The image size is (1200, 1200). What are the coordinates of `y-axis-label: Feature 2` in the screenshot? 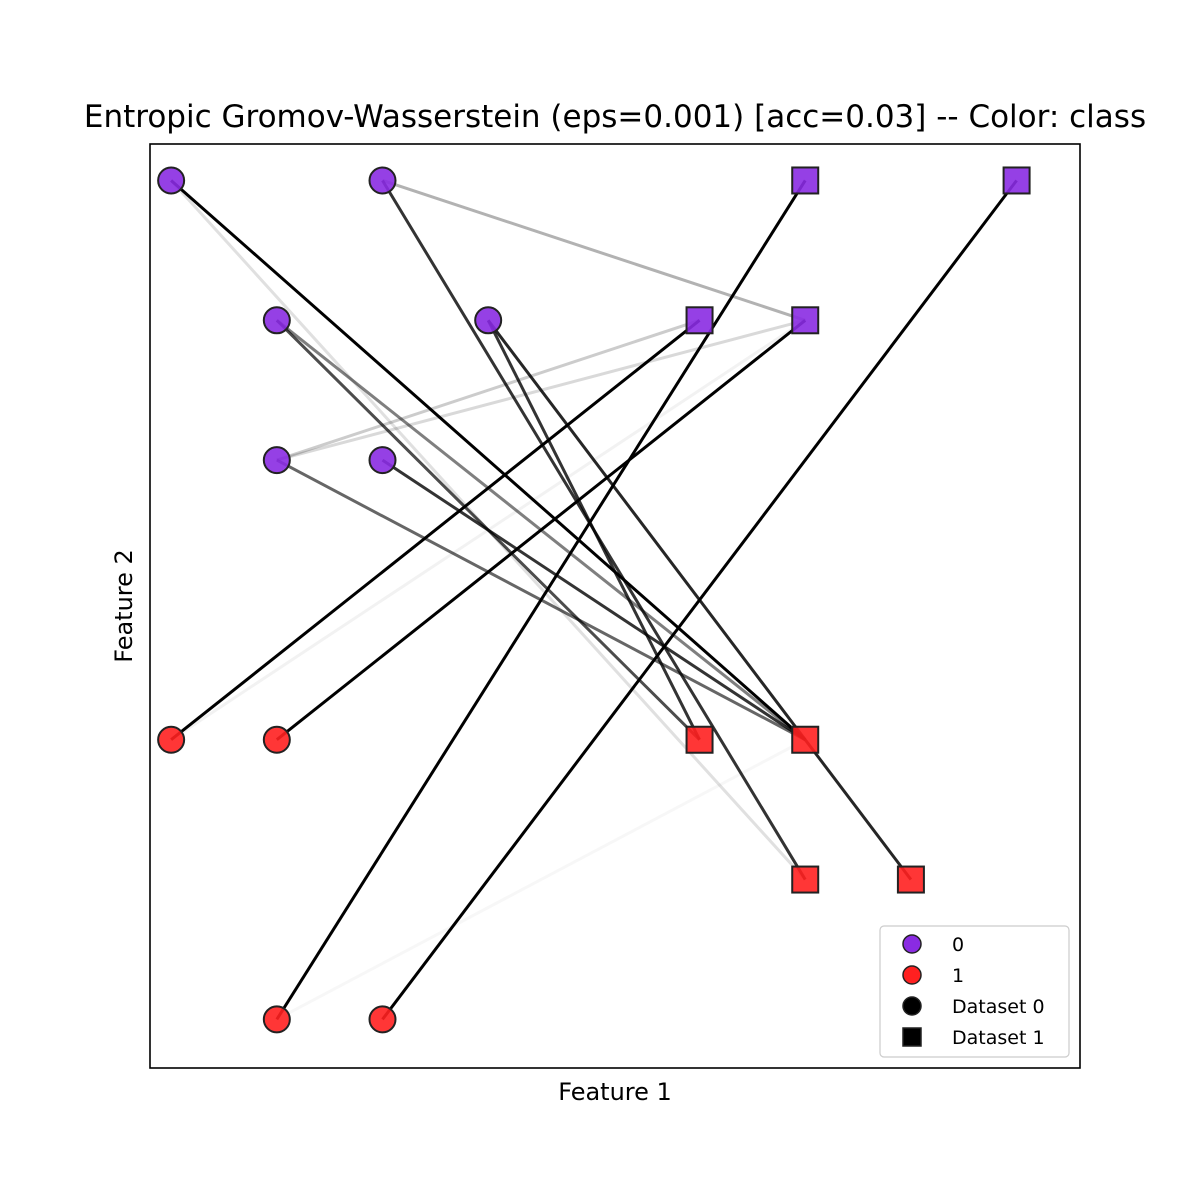 It's located at (124, 606).